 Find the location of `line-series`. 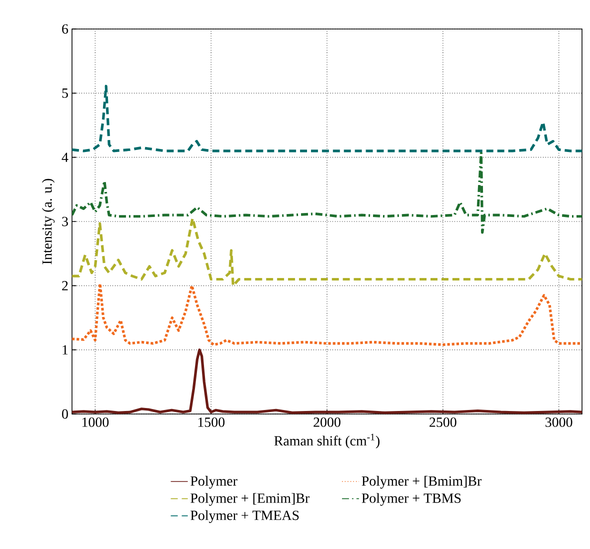

line-series is located at coordinates (327, 193).